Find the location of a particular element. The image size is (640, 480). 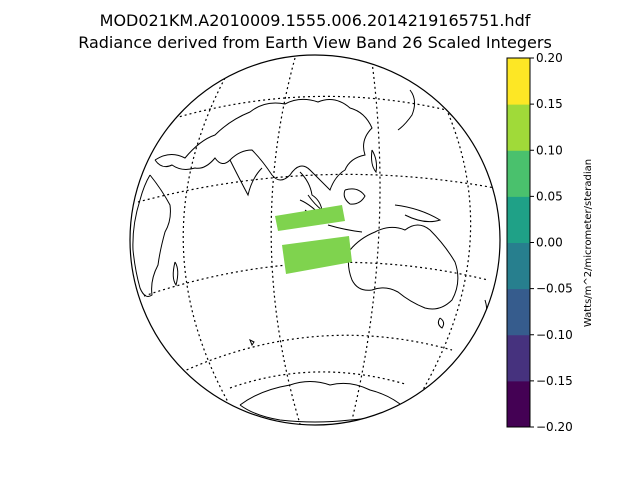

colorbar-tick-label: 0.10 is located at coordinates (549, 150).